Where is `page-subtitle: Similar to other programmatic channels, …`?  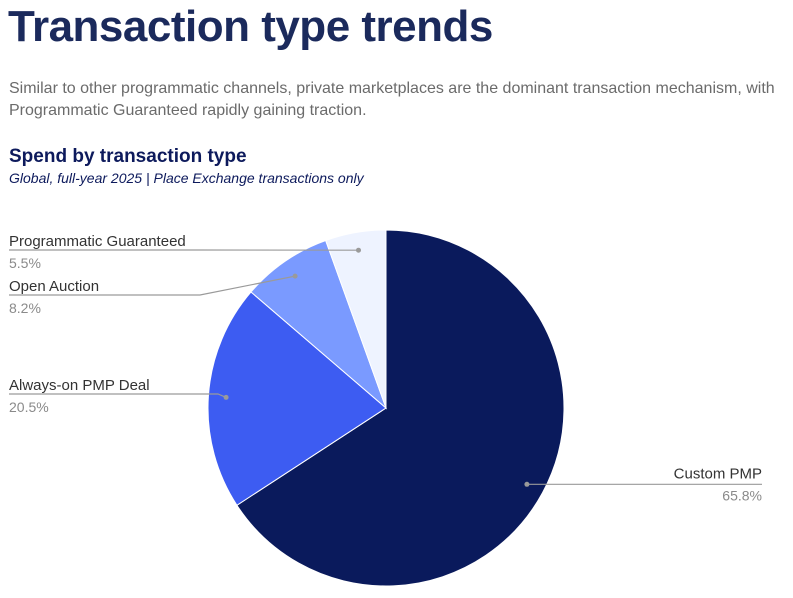
page-subtitle: Similar to other programmatic channels, … is located at coordinates (392, 99).